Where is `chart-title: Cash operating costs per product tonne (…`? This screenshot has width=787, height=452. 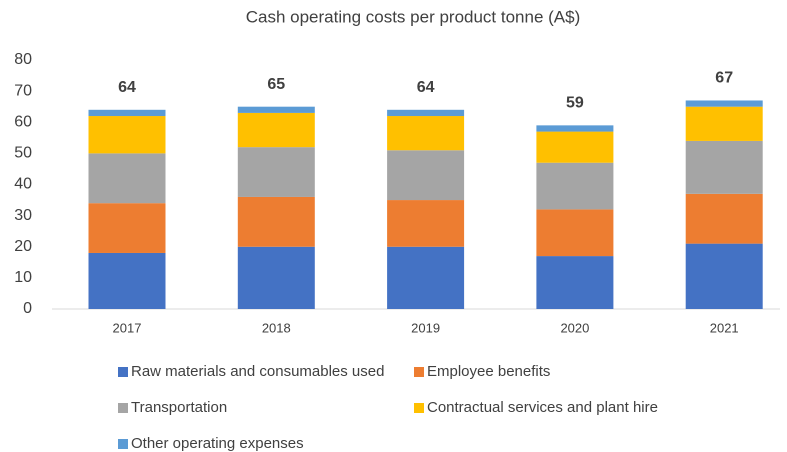 chart-title: Cash operating costs per product tonne (… is located at coordinates (413, 16).